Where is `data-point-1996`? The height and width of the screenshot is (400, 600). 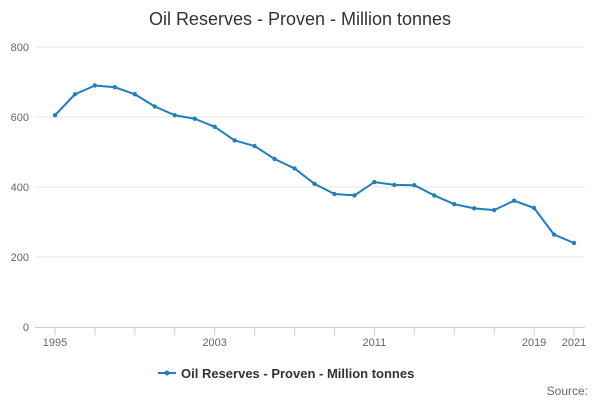 data-point-1996 is located at coordinates (75, 94).